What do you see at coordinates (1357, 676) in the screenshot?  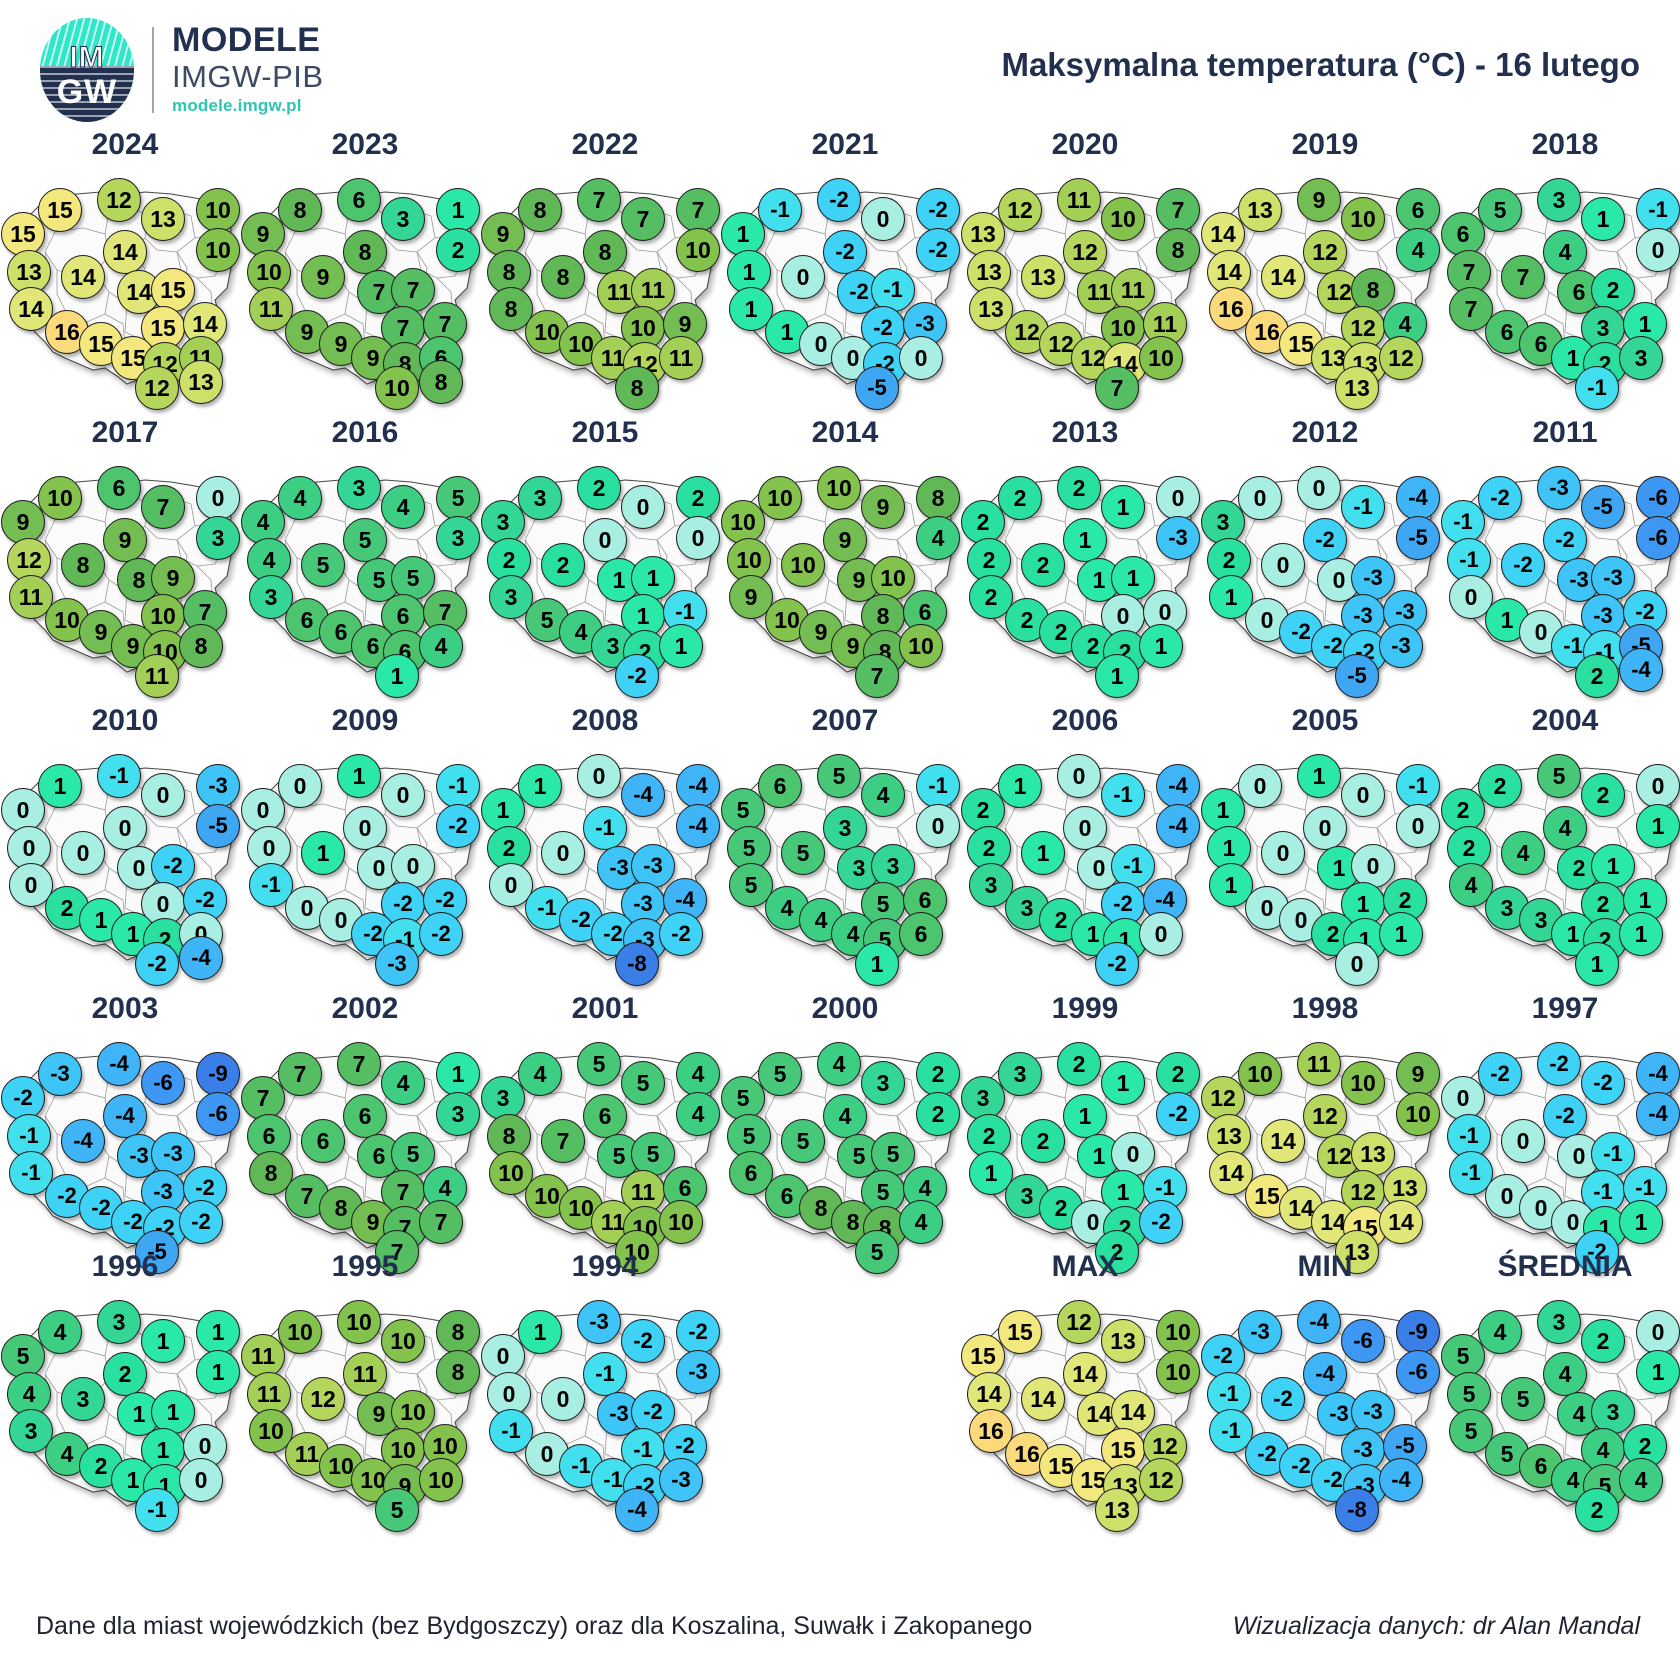 I see `station-value-zakopane: -5` at bounding box center [1357, 676].